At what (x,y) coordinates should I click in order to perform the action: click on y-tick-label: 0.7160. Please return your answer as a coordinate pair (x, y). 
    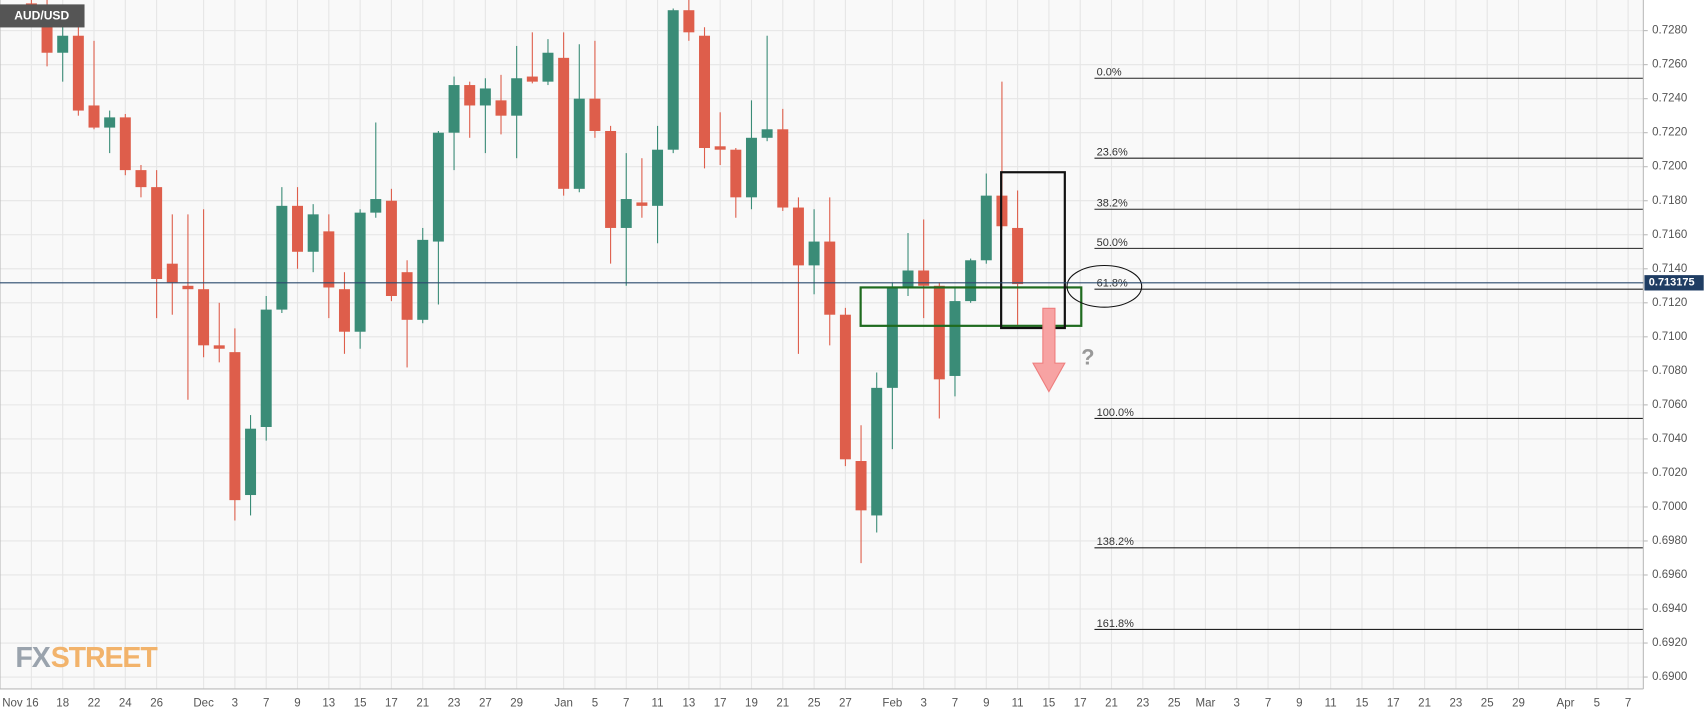
    Looking at the image, I should click on (1669, 235).